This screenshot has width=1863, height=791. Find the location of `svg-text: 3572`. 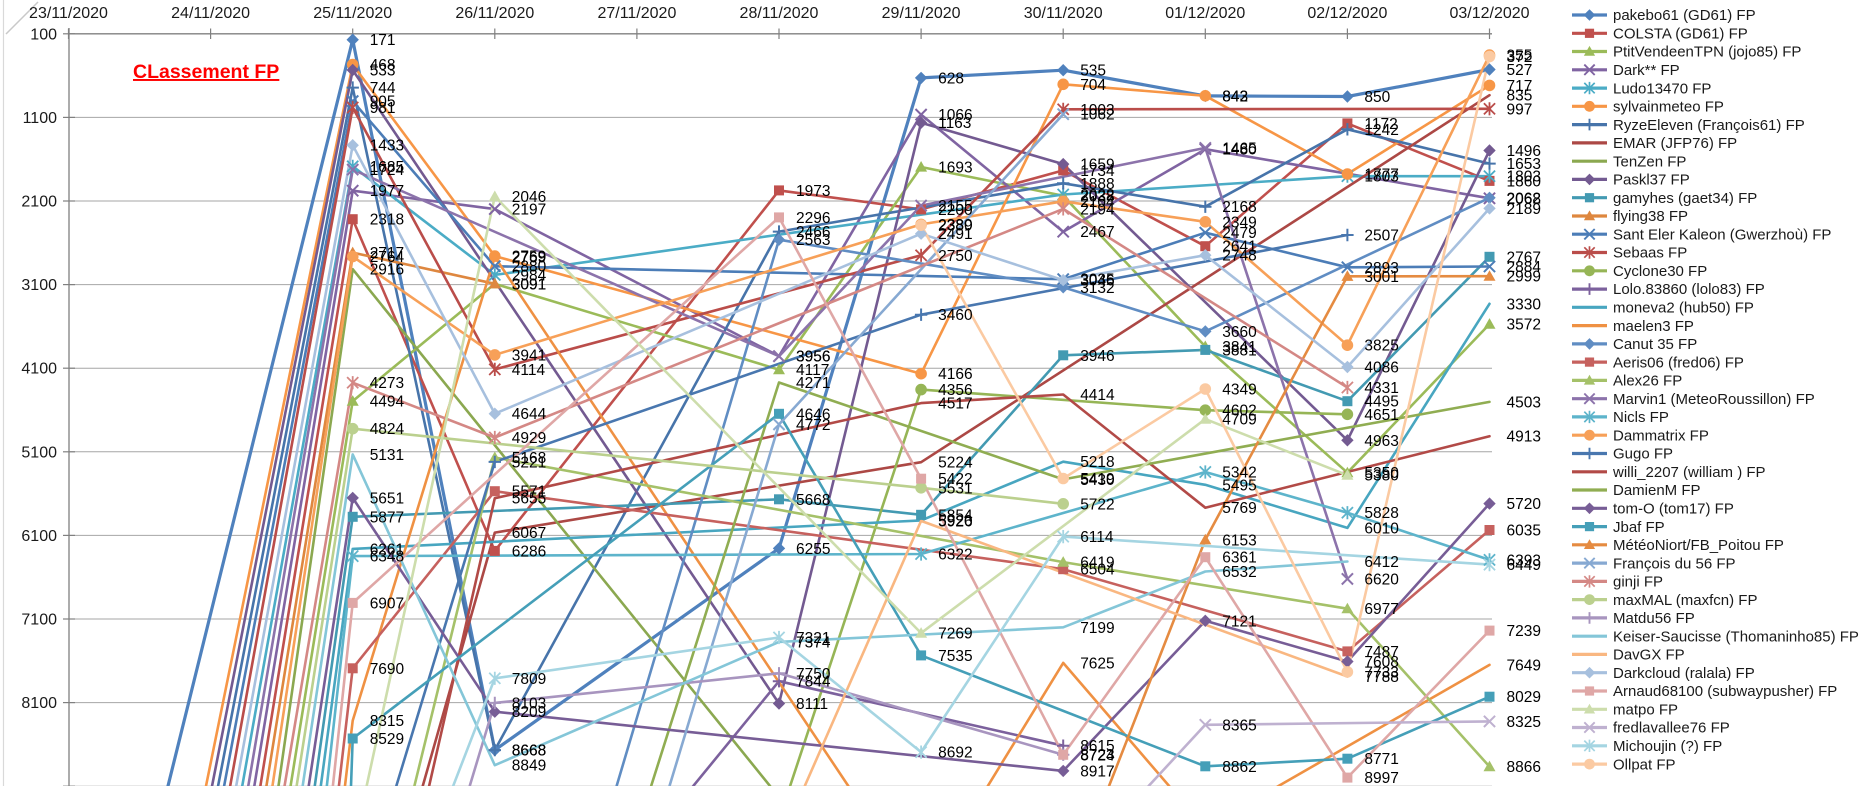

svg-text: 3572 is located at coordinates (1524, 325).